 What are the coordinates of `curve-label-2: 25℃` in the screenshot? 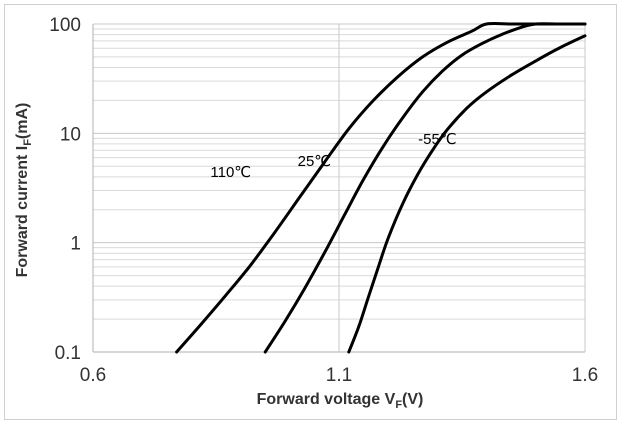 It's located at (315, 161).